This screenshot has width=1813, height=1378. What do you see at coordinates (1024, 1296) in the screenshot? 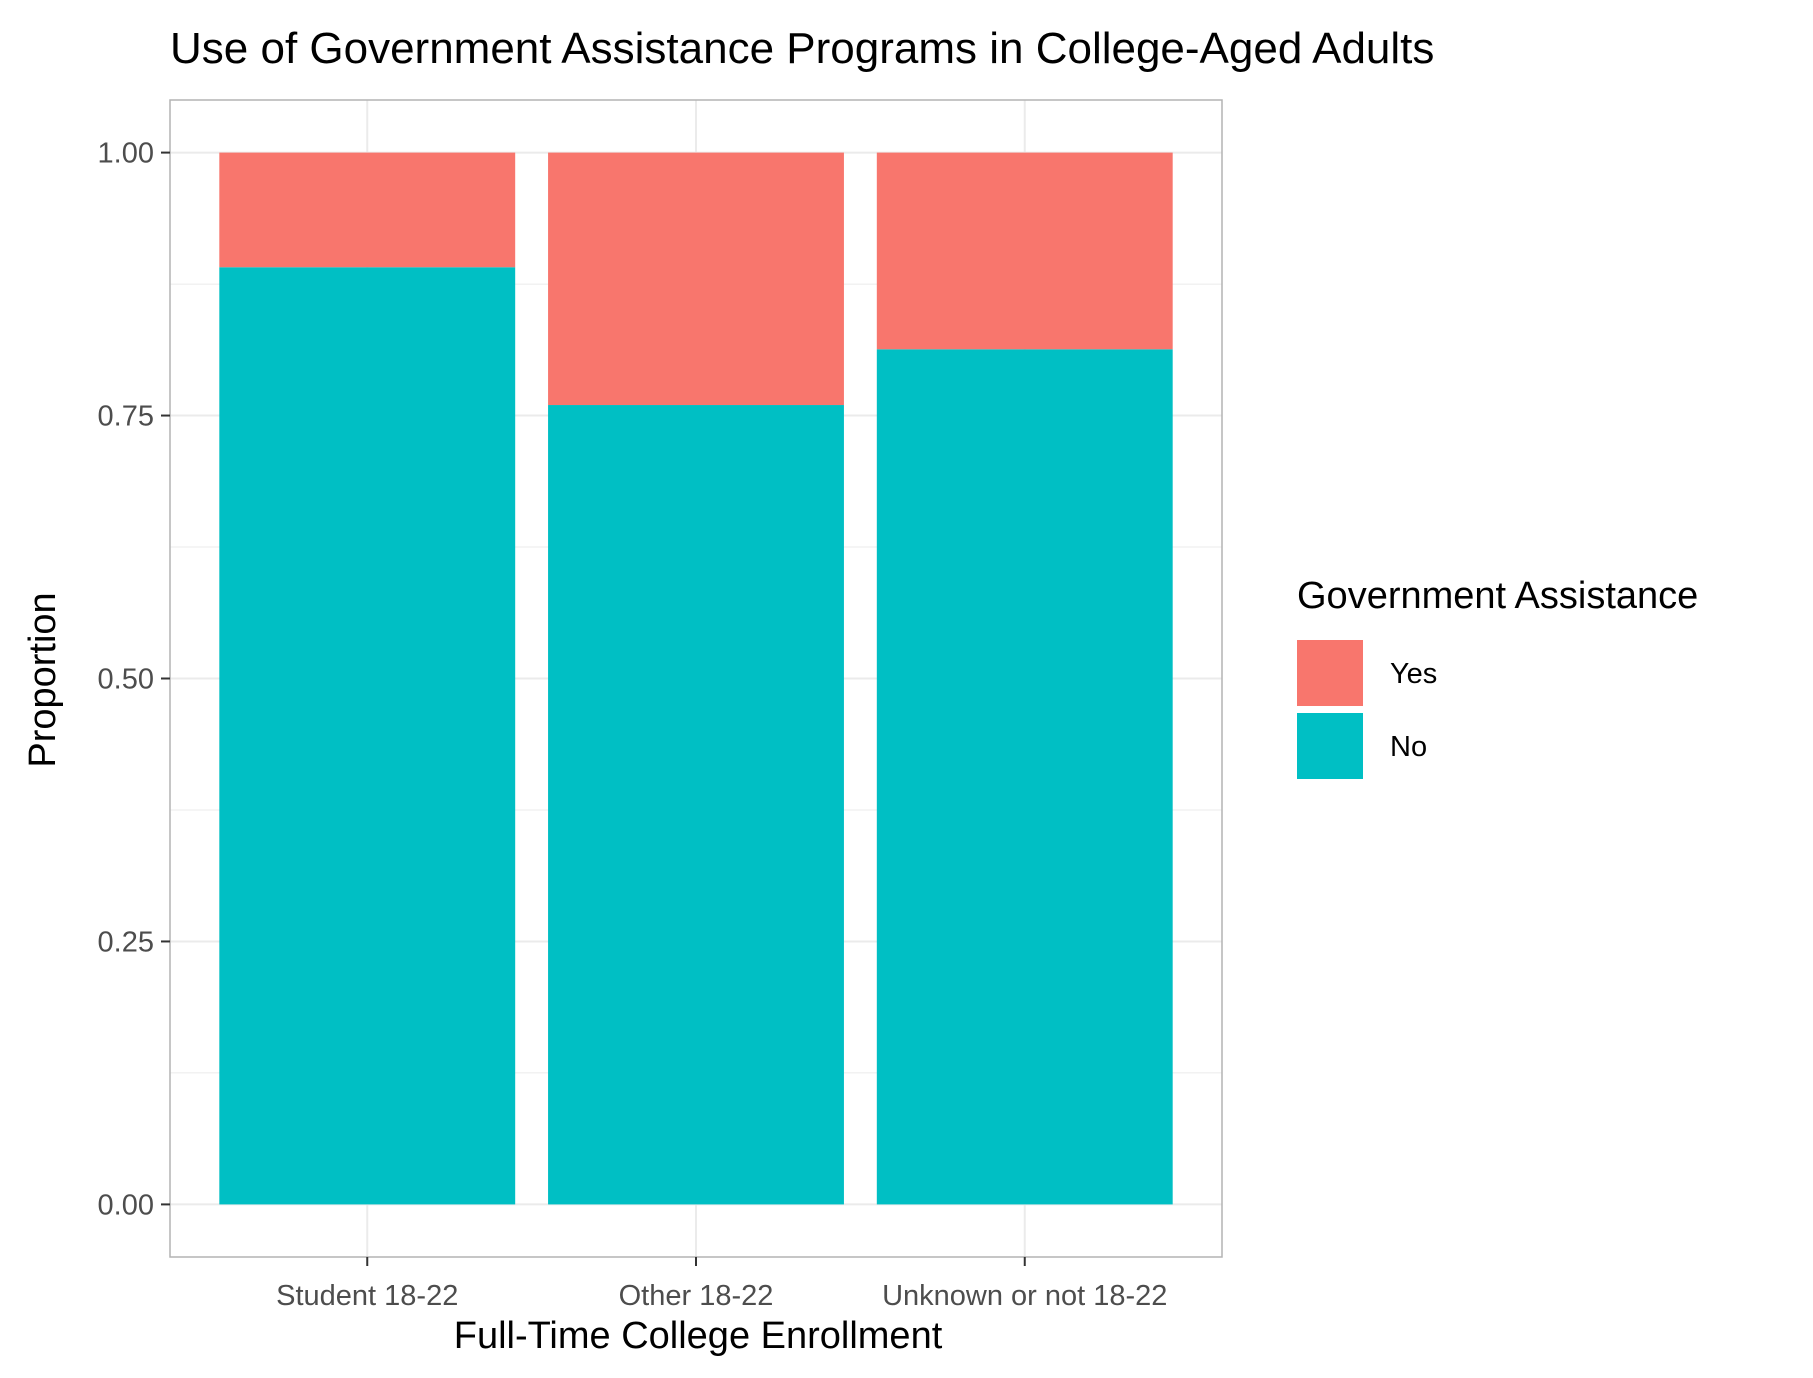
I see `x-tick-label: Unknown or not 18-22` at bounding box center [1024, 1296].